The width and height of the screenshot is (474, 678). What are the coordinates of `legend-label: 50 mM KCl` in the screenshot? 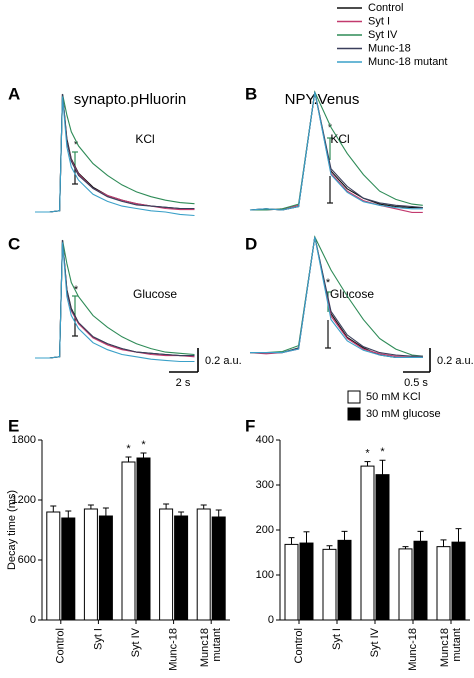 It's located at (393, 397).